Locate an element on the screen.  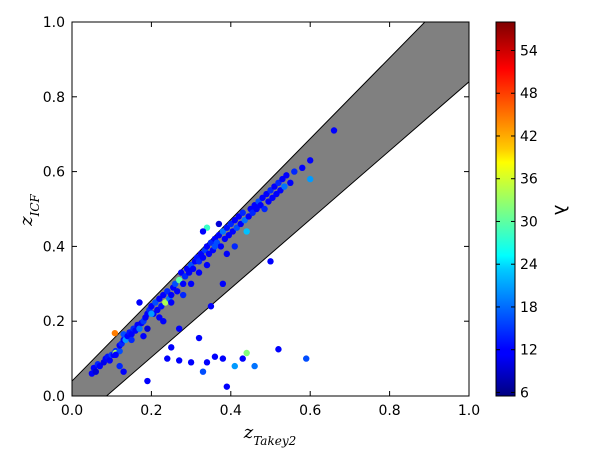
x-tick-label: 0.0 is located at coordinates (72, 411).